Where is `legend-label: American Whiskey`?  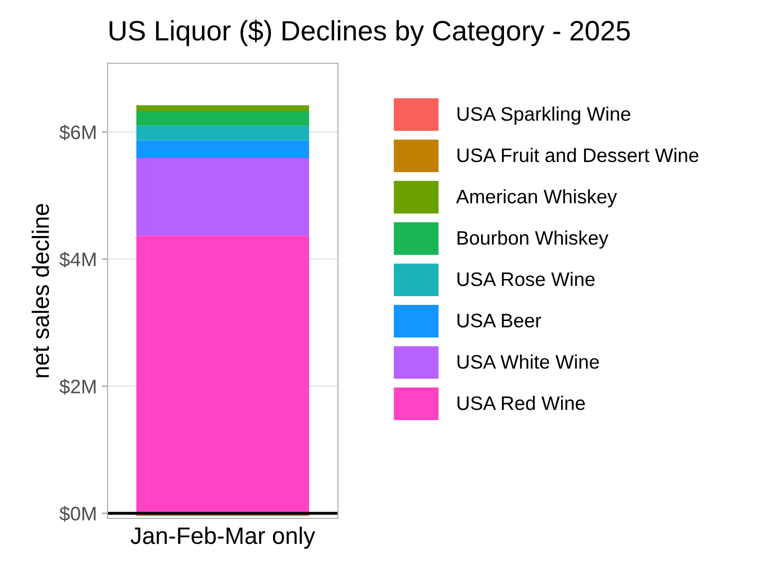
legend-label: American Whiskey is located at coordinates (536, 198).